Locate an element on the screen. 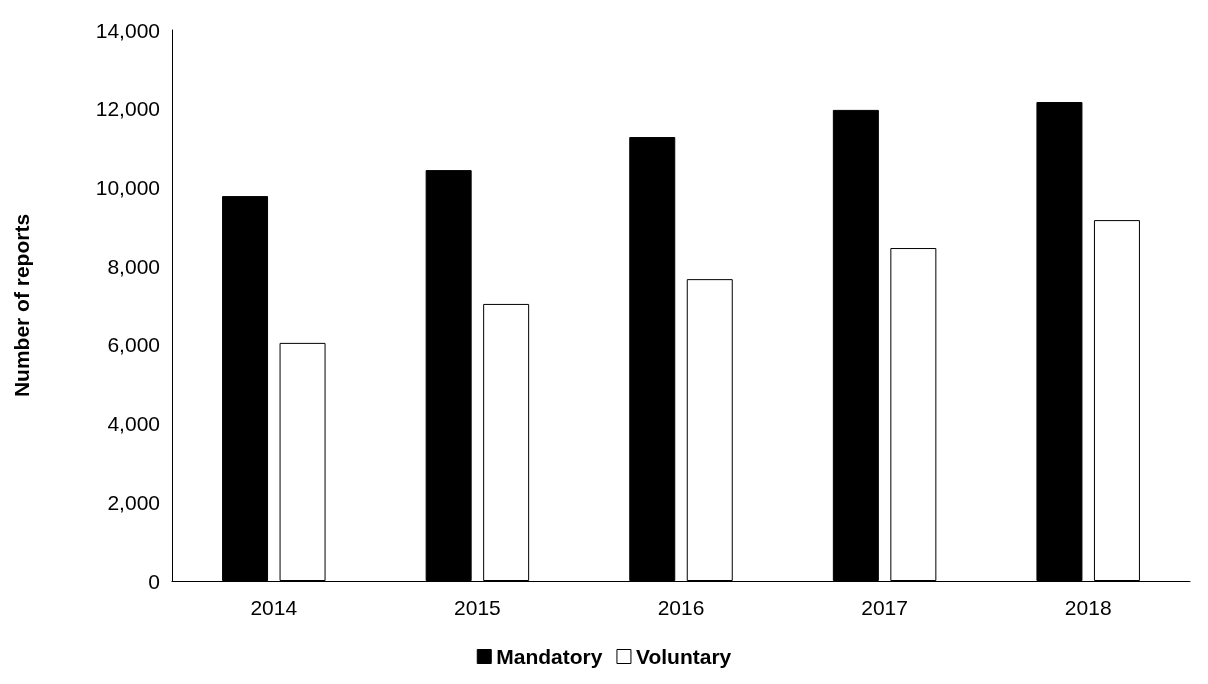 This screenshot has height=684, width=1208. y-tick-label: 8,000 is located at coordinates (133, 266).